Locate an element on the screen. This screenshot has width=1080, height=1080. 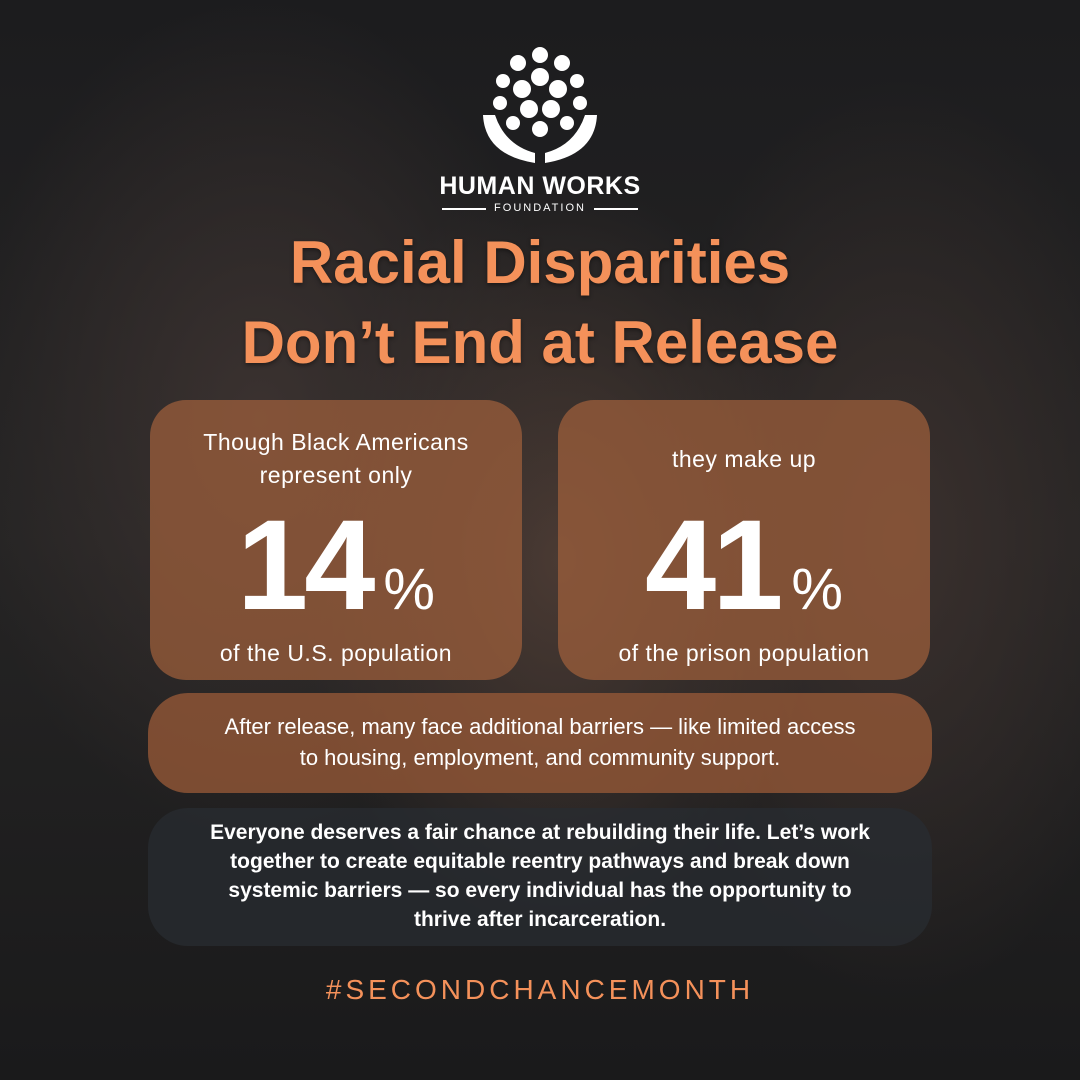
title-line: Don’t End at Release is located at coordinates (540, 342).